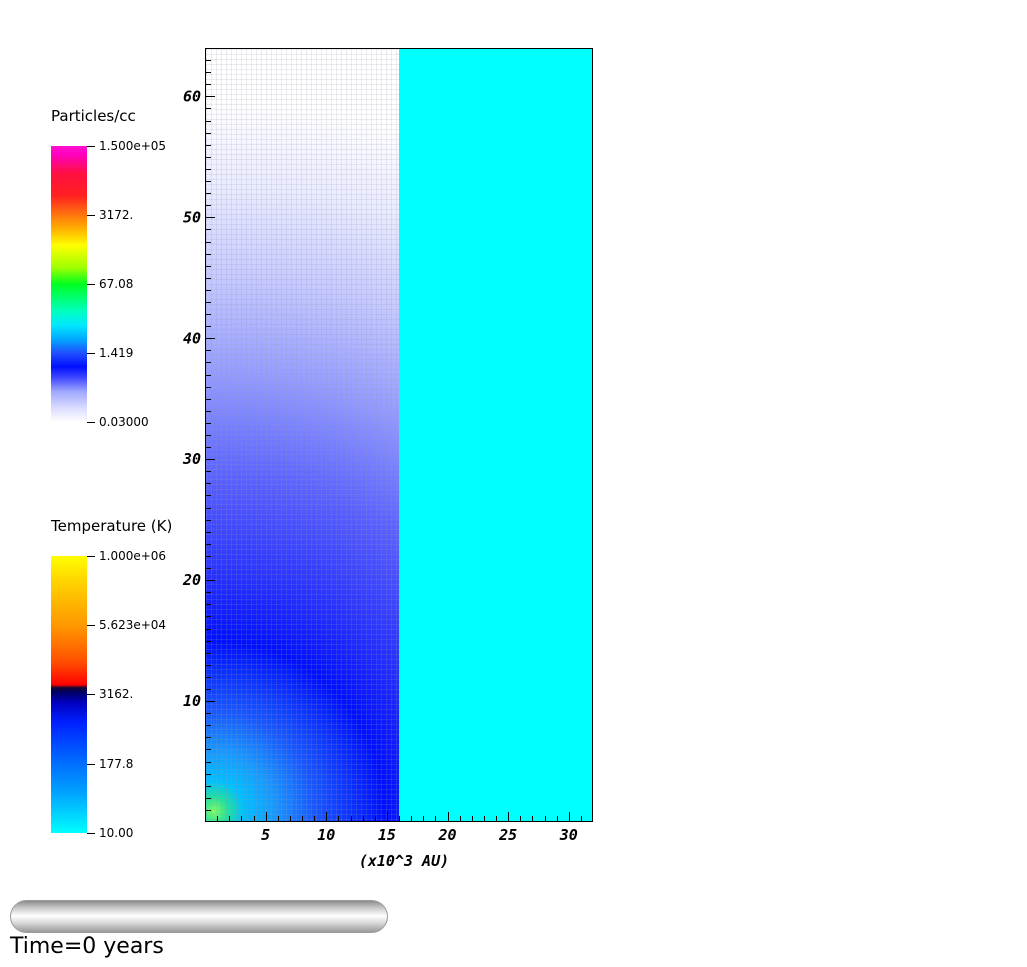 The height and width of the screenshot is (967, 1027). What do you see at coordinates (191, 580) in the screenshot?
I see `y-tick-label: 20` at bounding box center [191, 580].